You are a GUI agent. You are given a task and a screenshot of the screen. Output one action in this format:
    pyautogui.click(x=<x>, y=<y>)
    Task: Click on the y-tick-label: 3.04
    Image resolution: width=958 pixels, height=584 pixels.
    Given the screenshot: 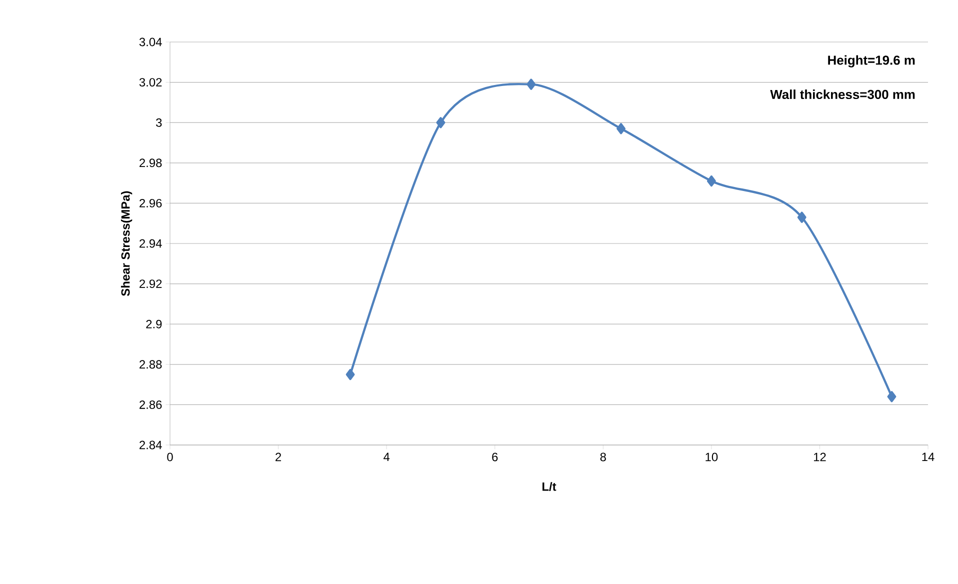 What is the action you would take?
    pyautogui.click(x=150, y=42)
    